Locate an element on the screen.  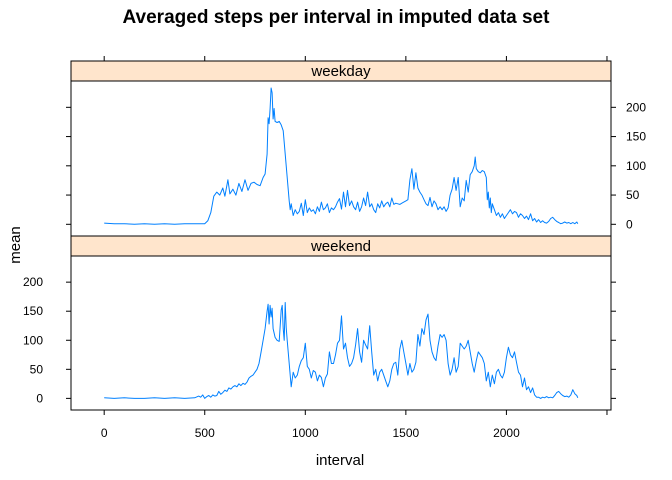
strip-label-weekday: weekday is located at coordinates (340, 71).